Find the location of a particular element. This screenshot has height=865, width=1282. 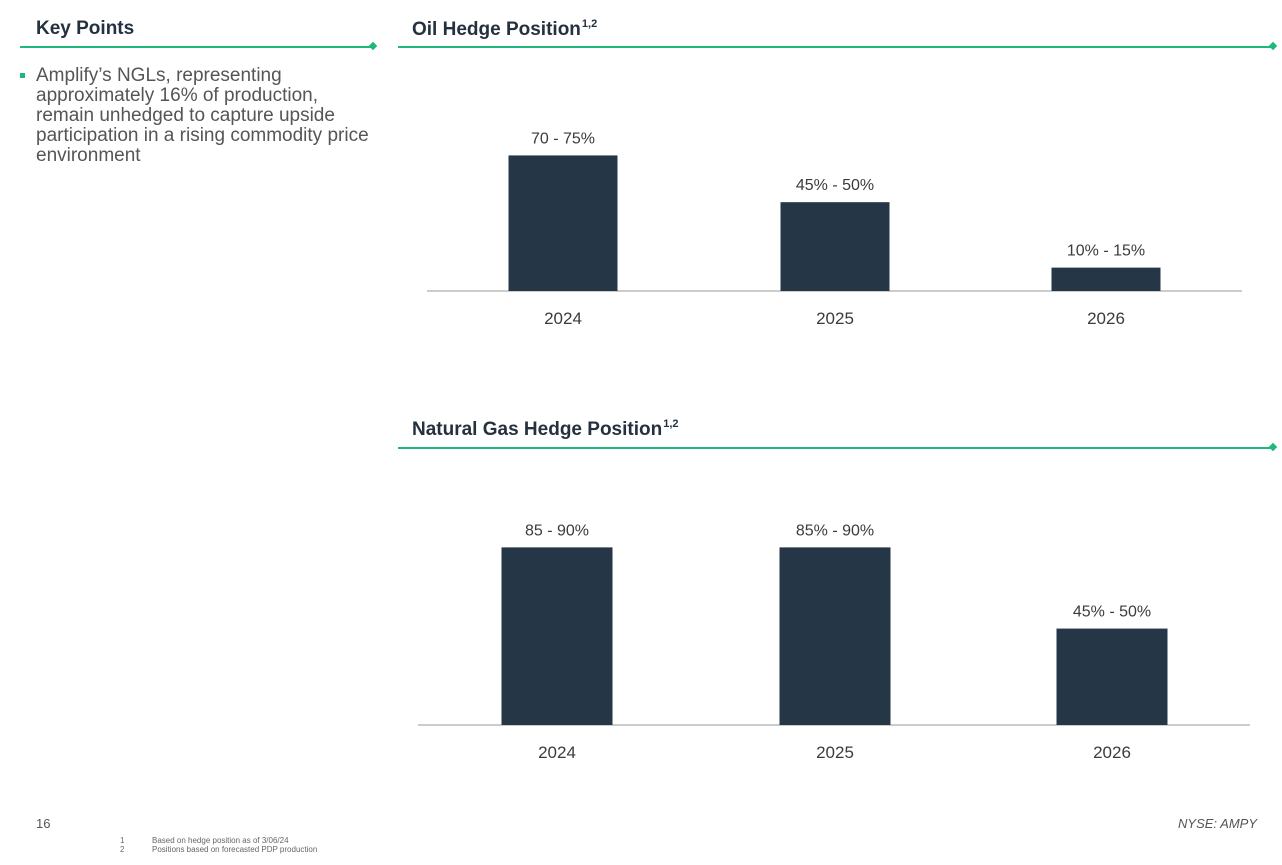

oil-title-superscript: 1,2 is located at coordinates (589, 24).